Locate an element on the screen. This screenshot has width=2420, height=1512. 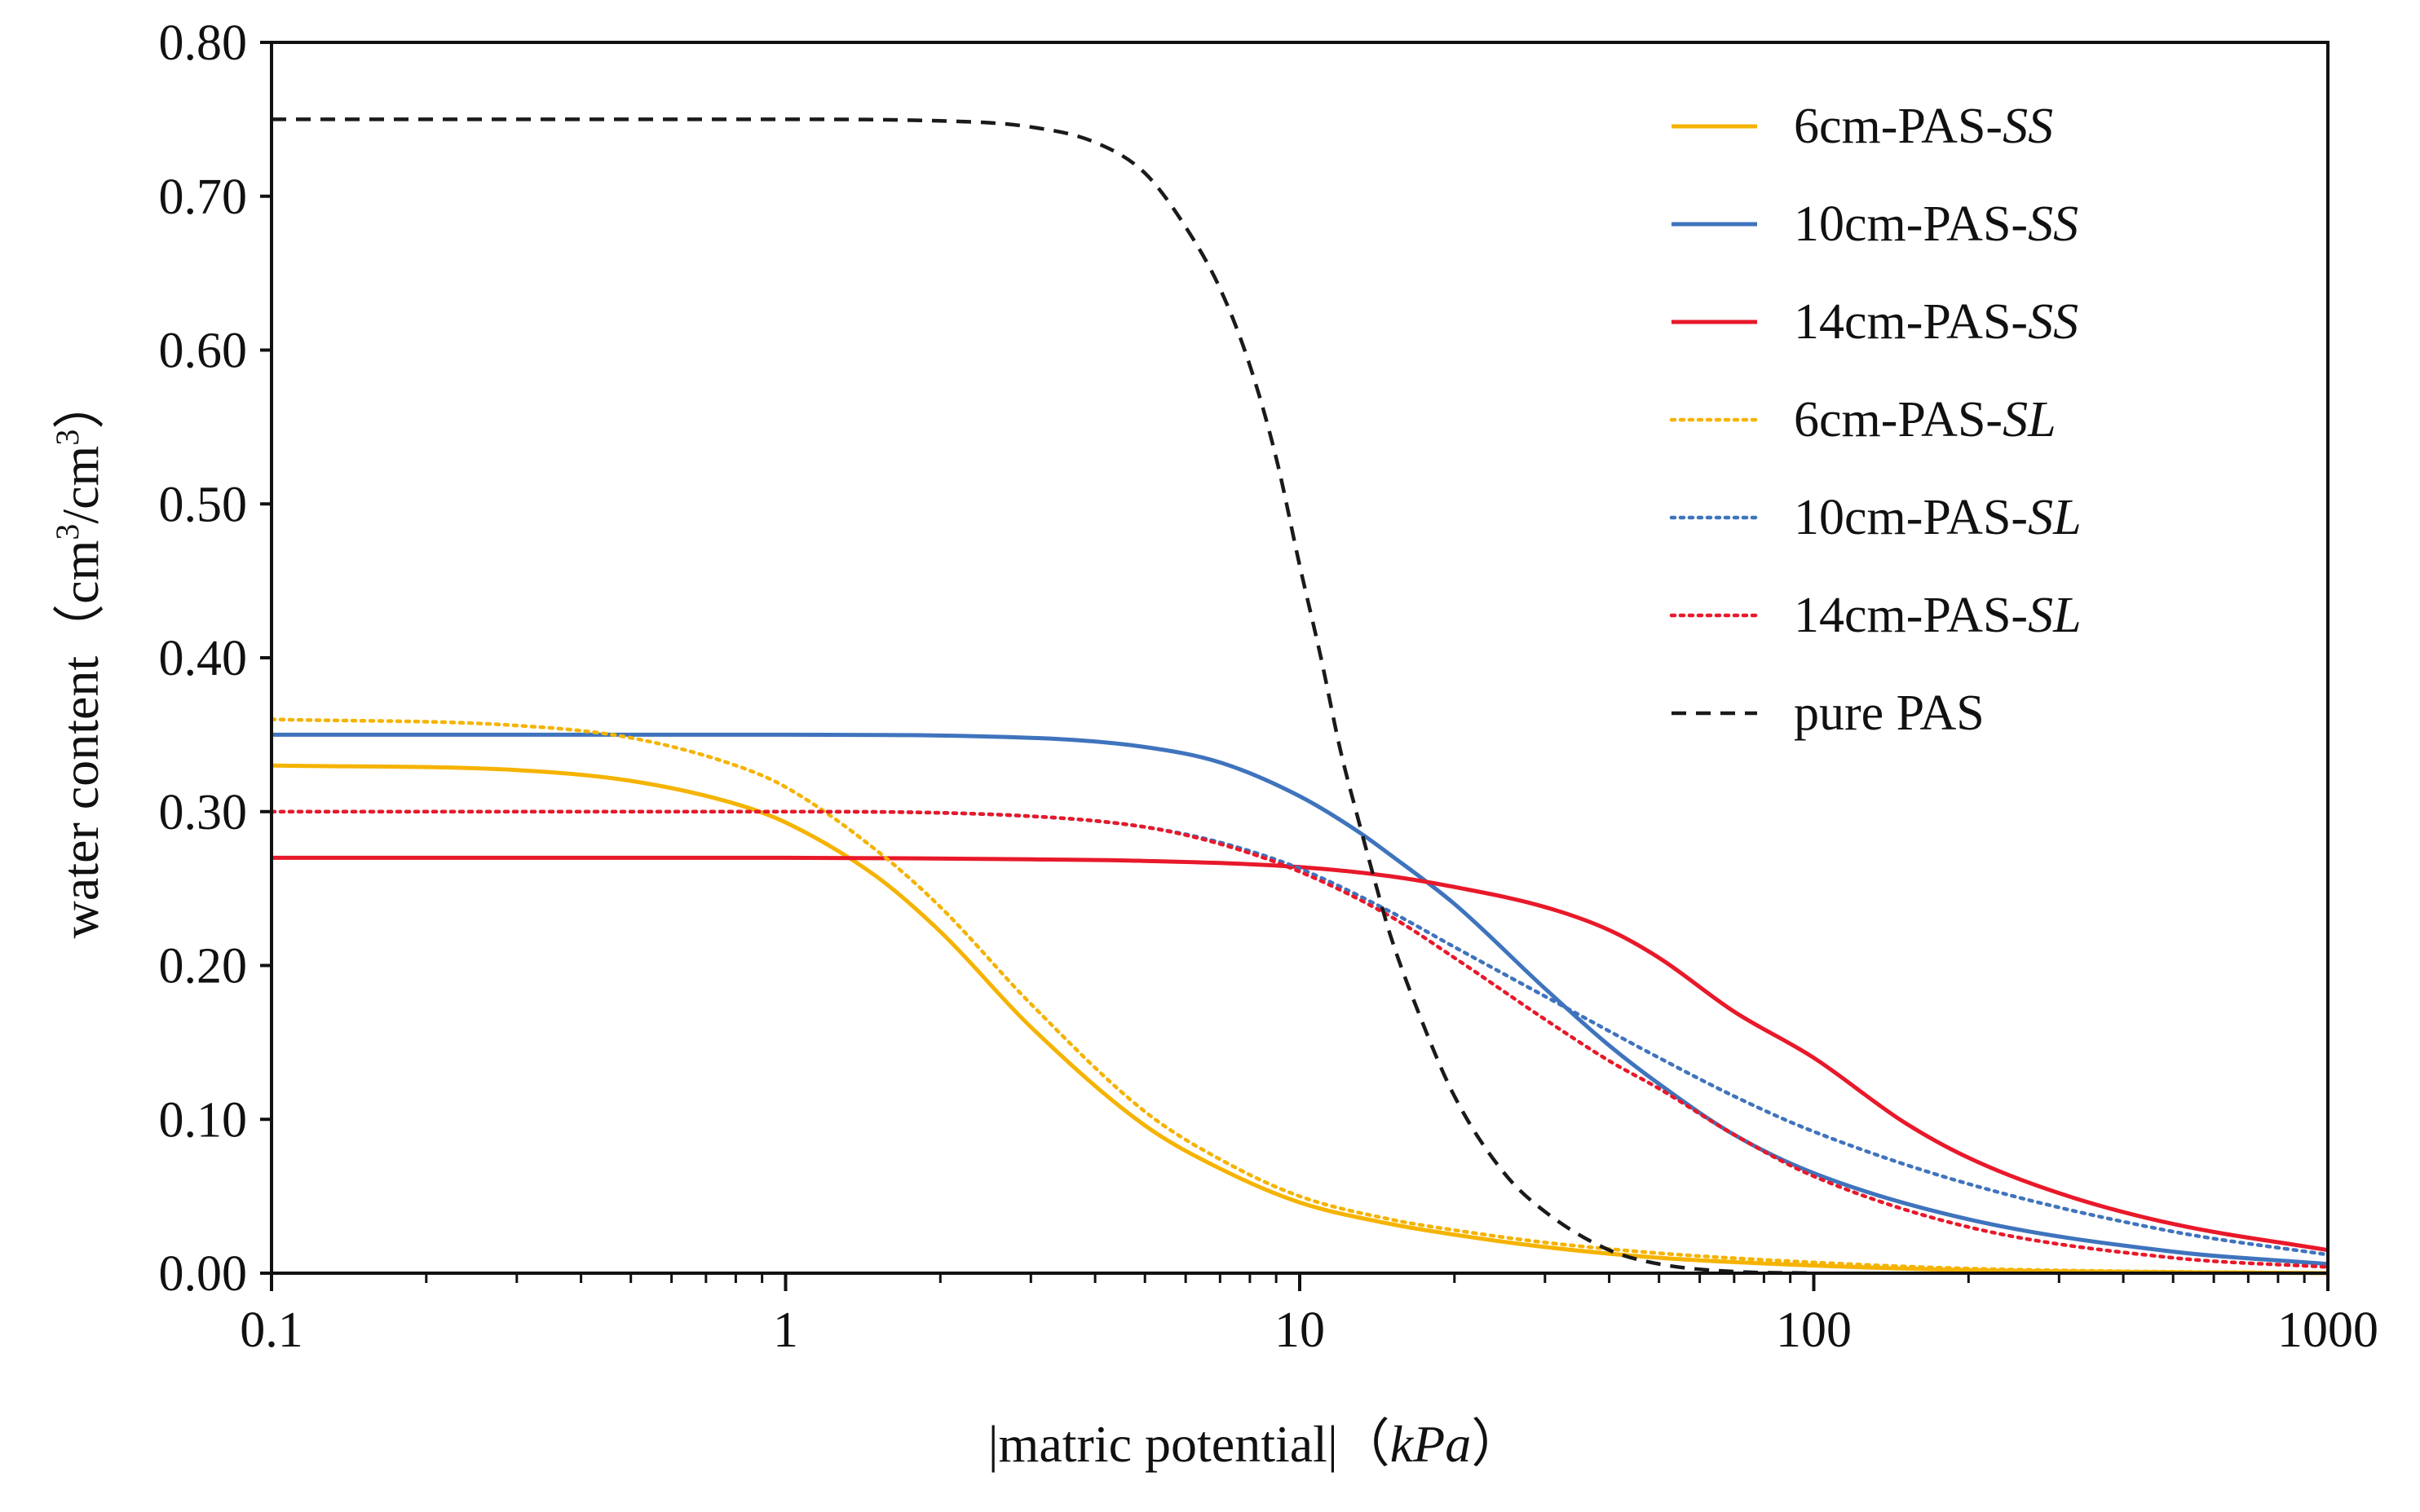
y-tick-label: 0.30 is located at coordinates (203, 813).